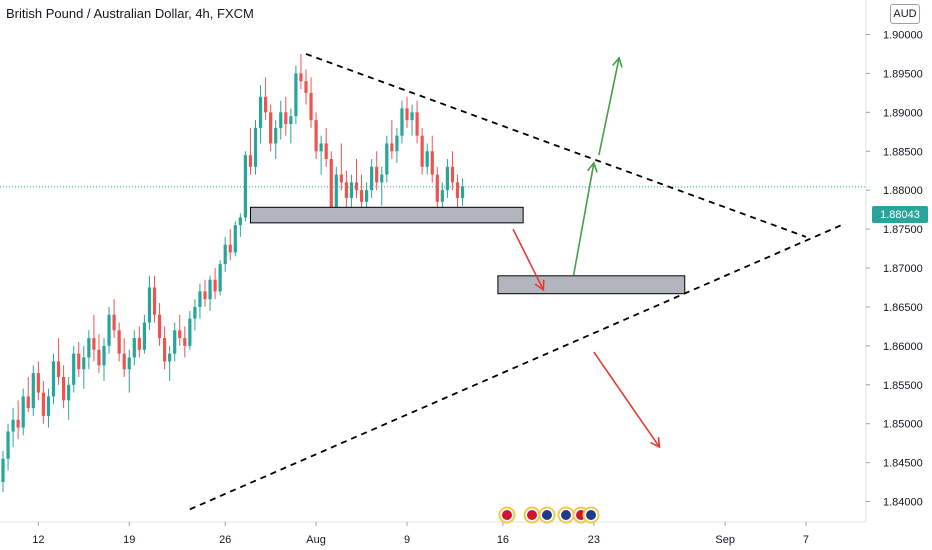 The image size is (932, 550). Describe the element at coordinates (503, 540) in the screenshot. I see `date-tick-label: 16` at that location.